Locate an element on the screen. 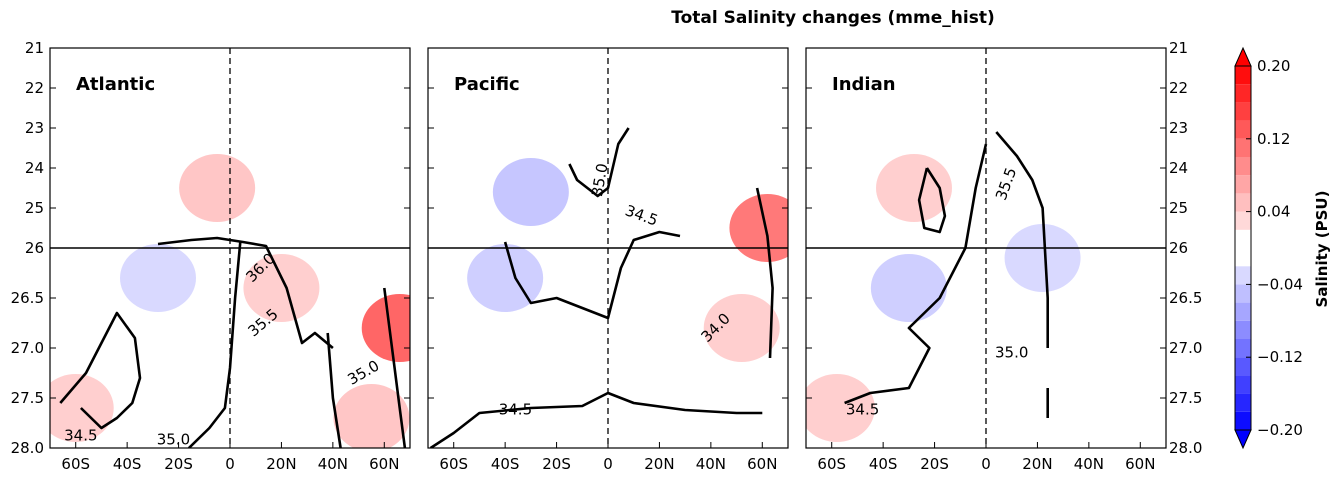 Image resolution: width=1342 pixels, height=483 pixels. y-tick-label-right: 24 is located at coordinates (1178, 168).